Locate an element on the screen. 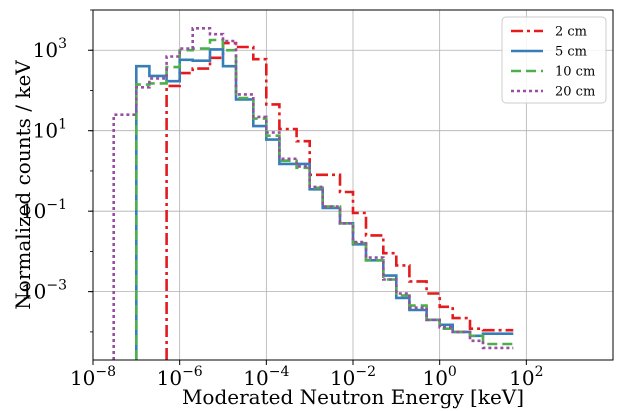  x-tick-exponent: 0 is located at coordinates (452, 372).